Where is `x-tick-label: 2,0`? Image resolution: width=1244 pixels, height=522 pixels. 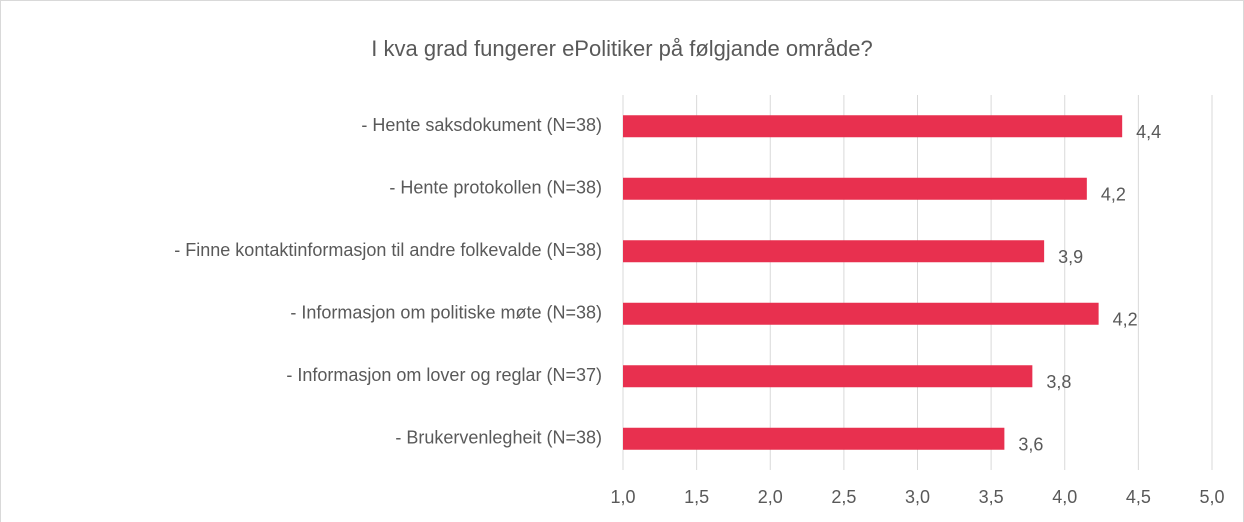 x-tick-label: 2,0 is located at coordinates (770, 497).